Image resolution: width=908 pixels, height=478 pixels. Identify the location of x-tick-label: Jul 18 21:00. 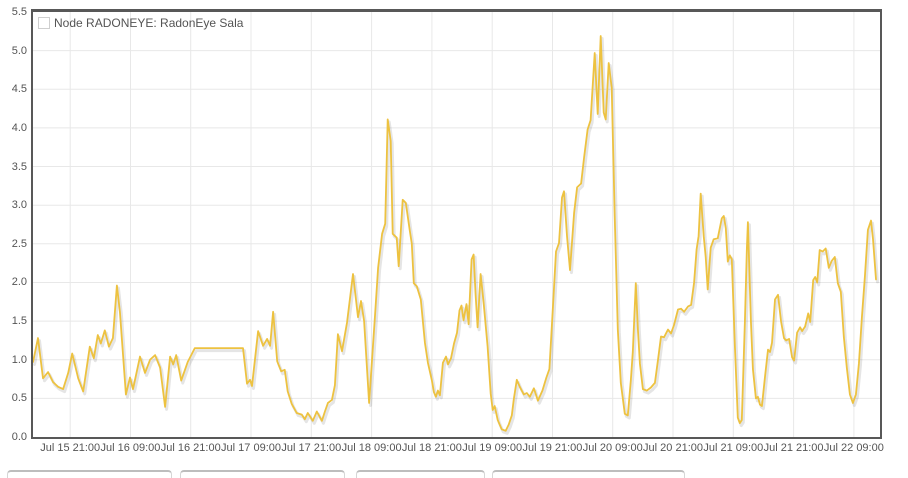
(431, 448).